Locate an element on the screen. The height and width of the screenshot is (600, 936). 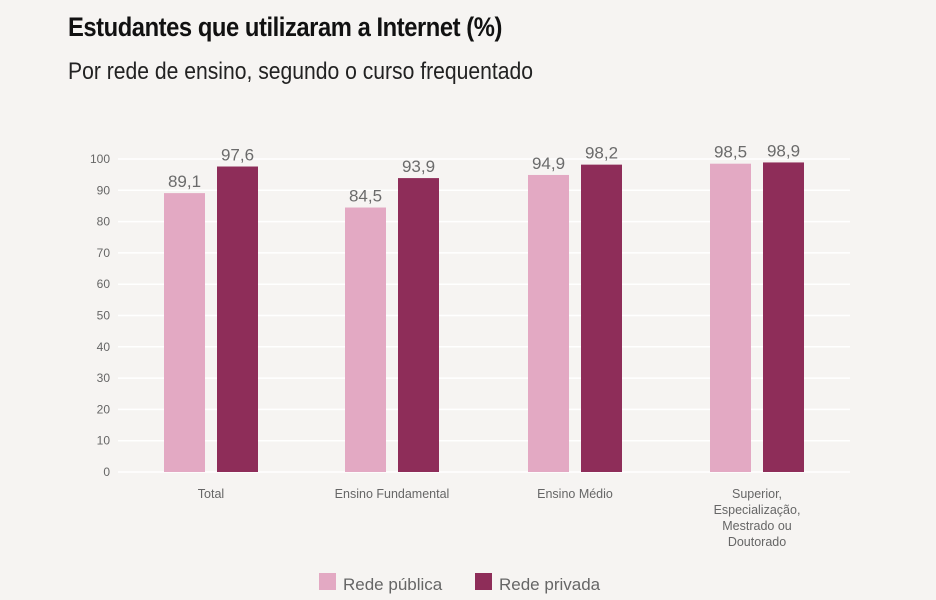
y-tick-label: 70 is located at coordinates (104, 253).